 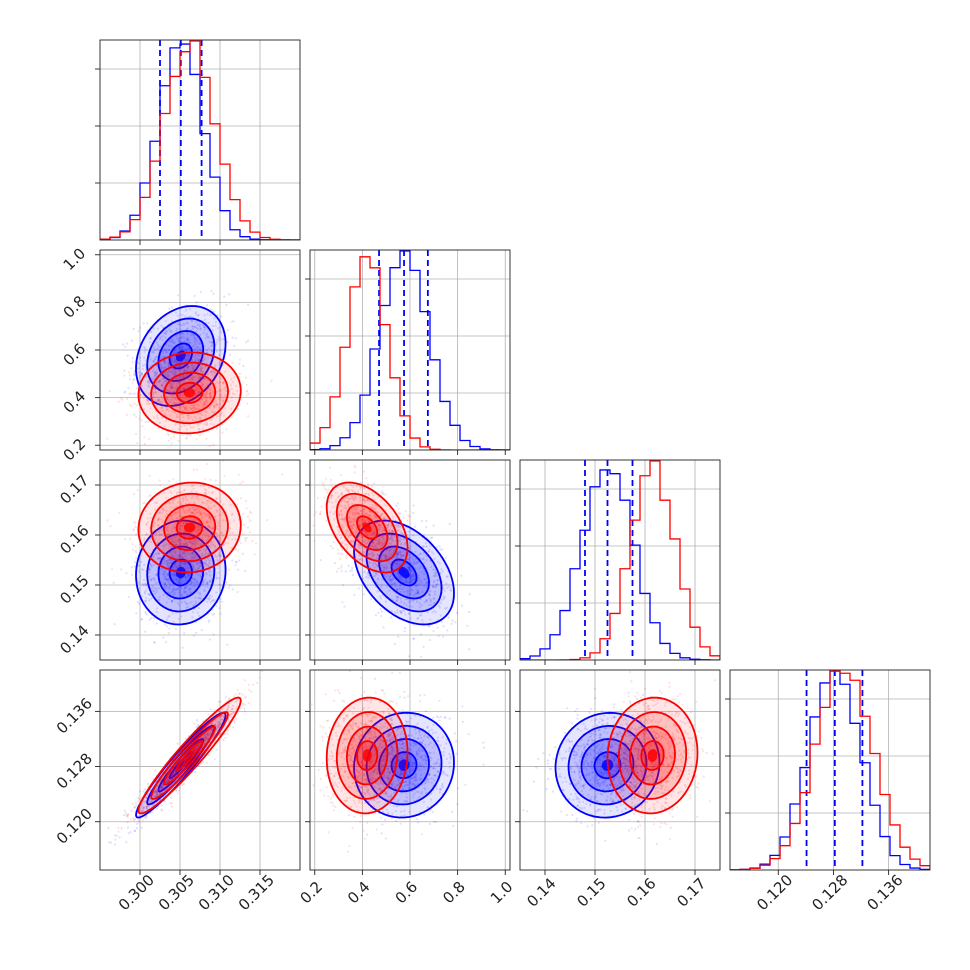 What do you see at coordinates (75, 307) in the screenshot?
I see `y-tick-label: 0.8` at bounding box center [75, 307].